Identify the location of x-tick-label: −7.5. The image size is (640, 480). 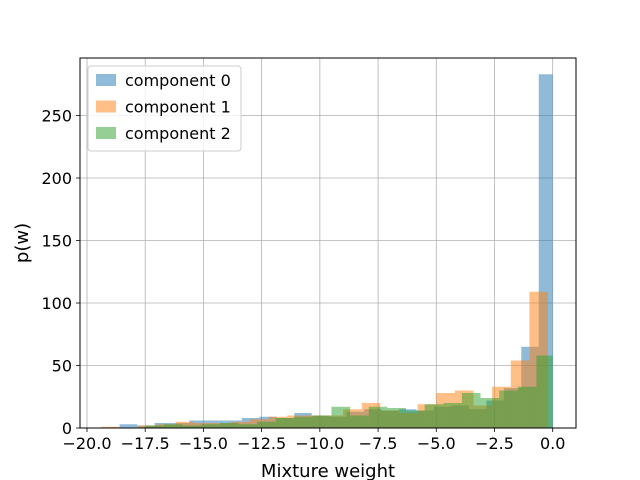
(378, 443).